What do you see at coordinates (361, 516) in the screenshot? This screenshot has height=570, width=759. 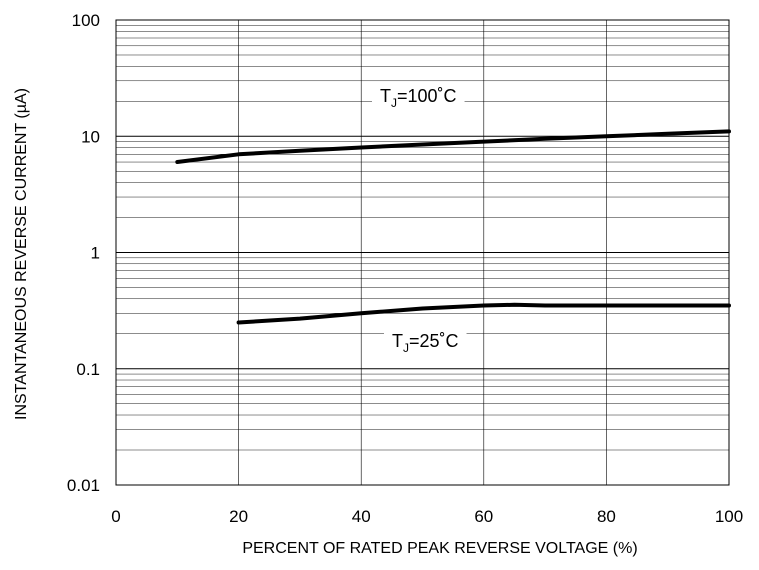 I see `x-tick-label: 40` at bounding box center [361, 516].